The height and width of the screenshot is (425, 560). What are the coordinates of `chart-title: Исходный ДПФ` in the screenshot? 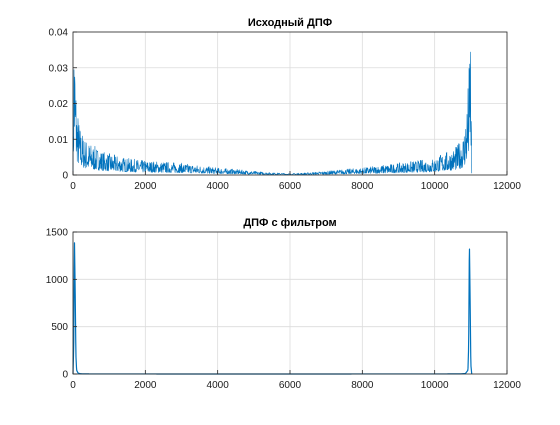 It's located at (290, 23).